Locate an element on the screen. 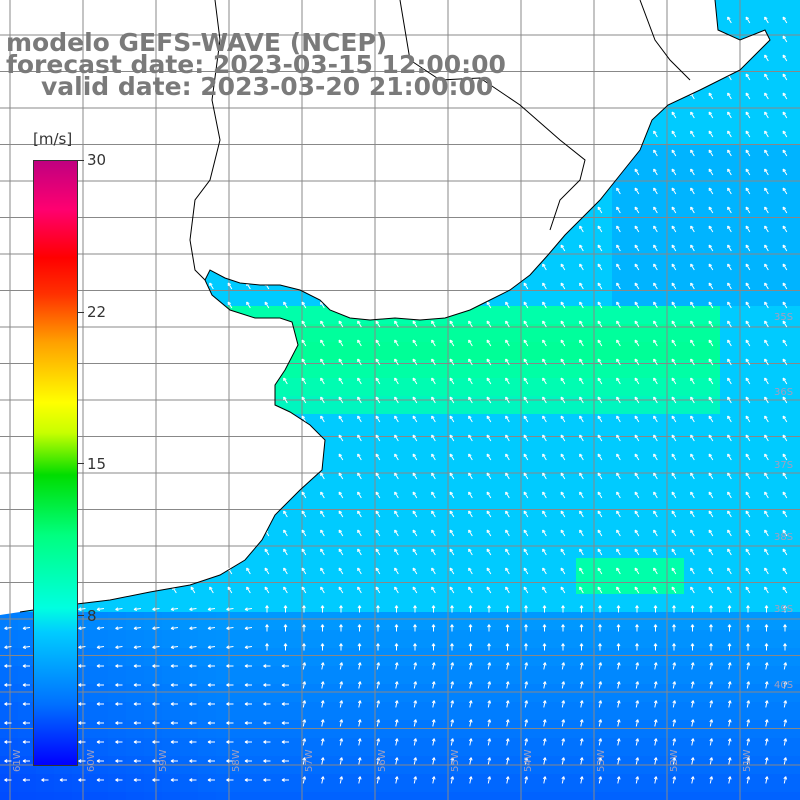 The width and height of the screenshot is (800, 800). lat-label: 39S is located at coordinates (784, 609).